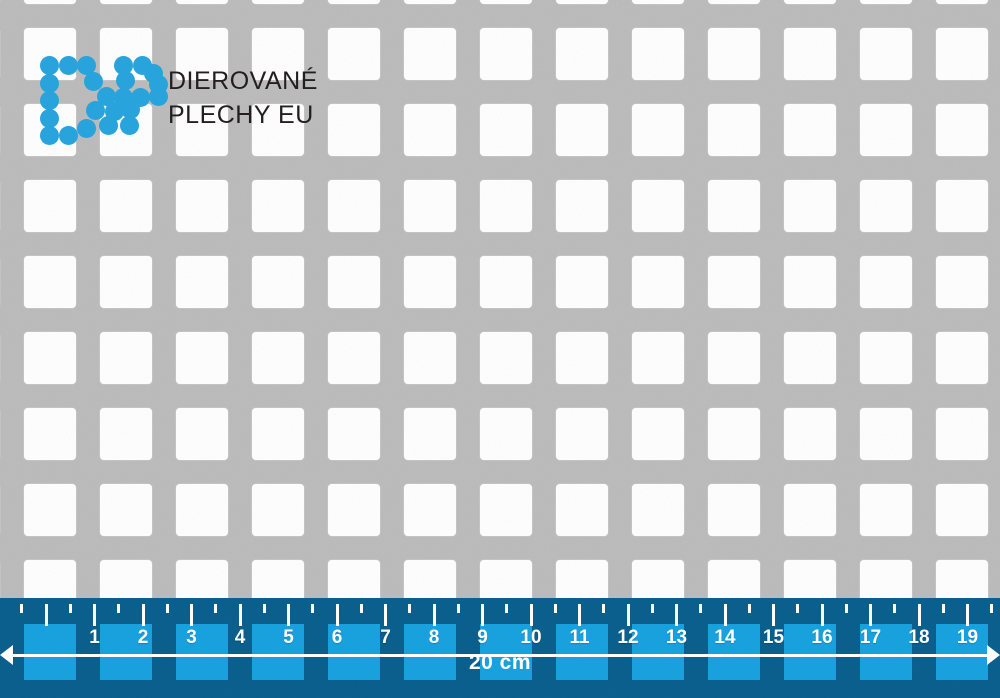  What do you see at coordinates (240, 637) in the screenshot?
I see `ruler-label-4: 4` at bounding box center [240, 637].